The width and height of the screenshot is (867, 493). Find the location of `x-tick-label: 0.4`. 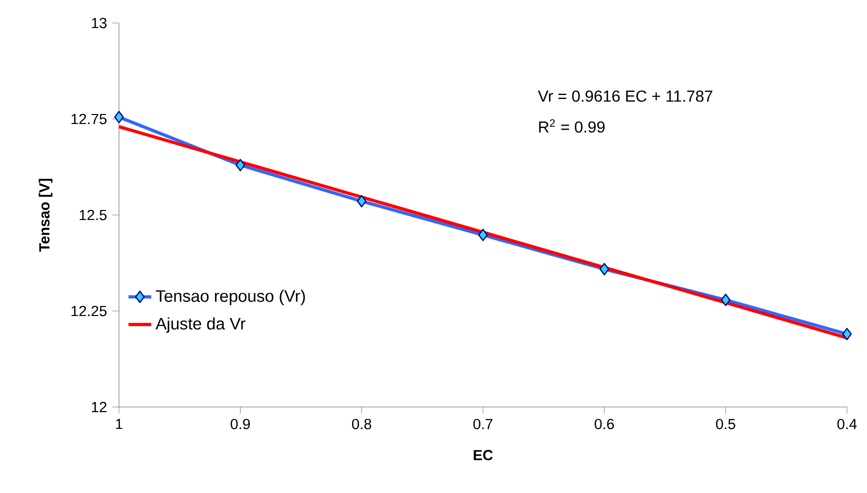

x-tick-label: 0.4 is located at coordinates (847, 424).